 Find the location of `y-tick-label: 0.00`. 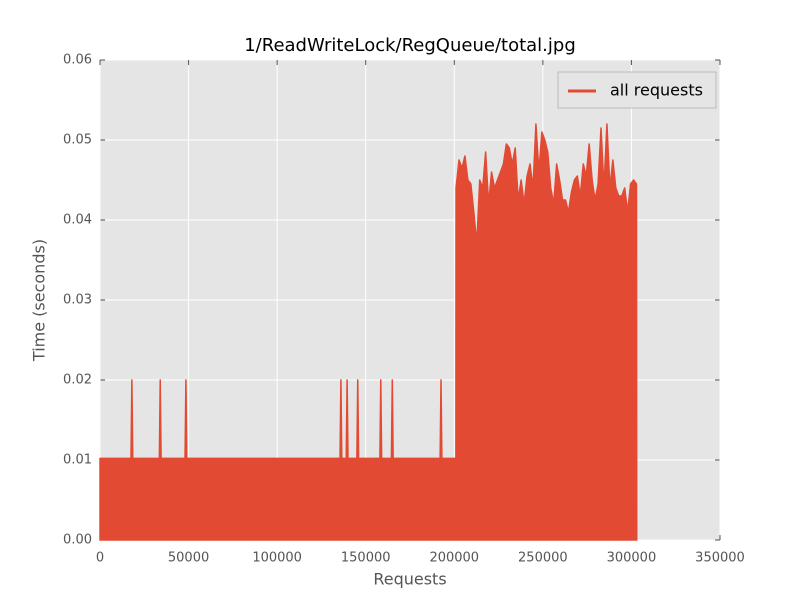

y-tick-label: 0.00 is located at coordinates (77, 540).